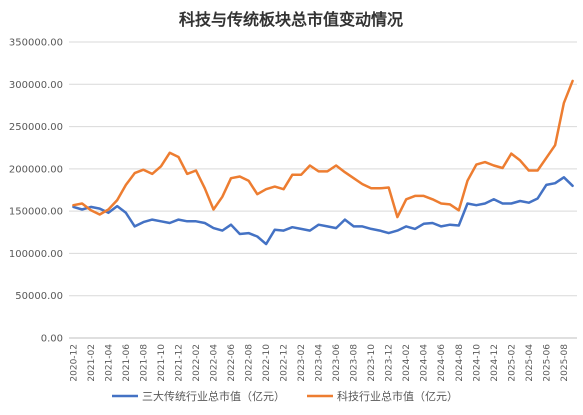 The width and height of the screenshot is (583, 415). Describe the element at coordinates (512, 363) in the screenshot. I see `x-tick-label: 2025-02` at that location.